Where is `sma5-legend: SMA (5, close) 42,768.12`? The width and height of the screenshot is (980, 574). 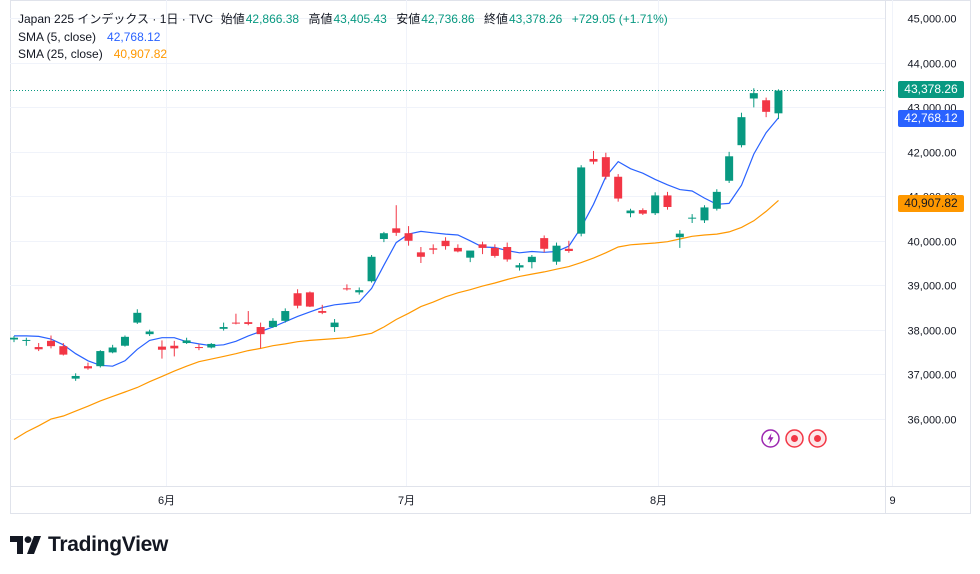
sma5-legend: SMA (5, close) 42,768.12 is located at coordinates (89, 37).